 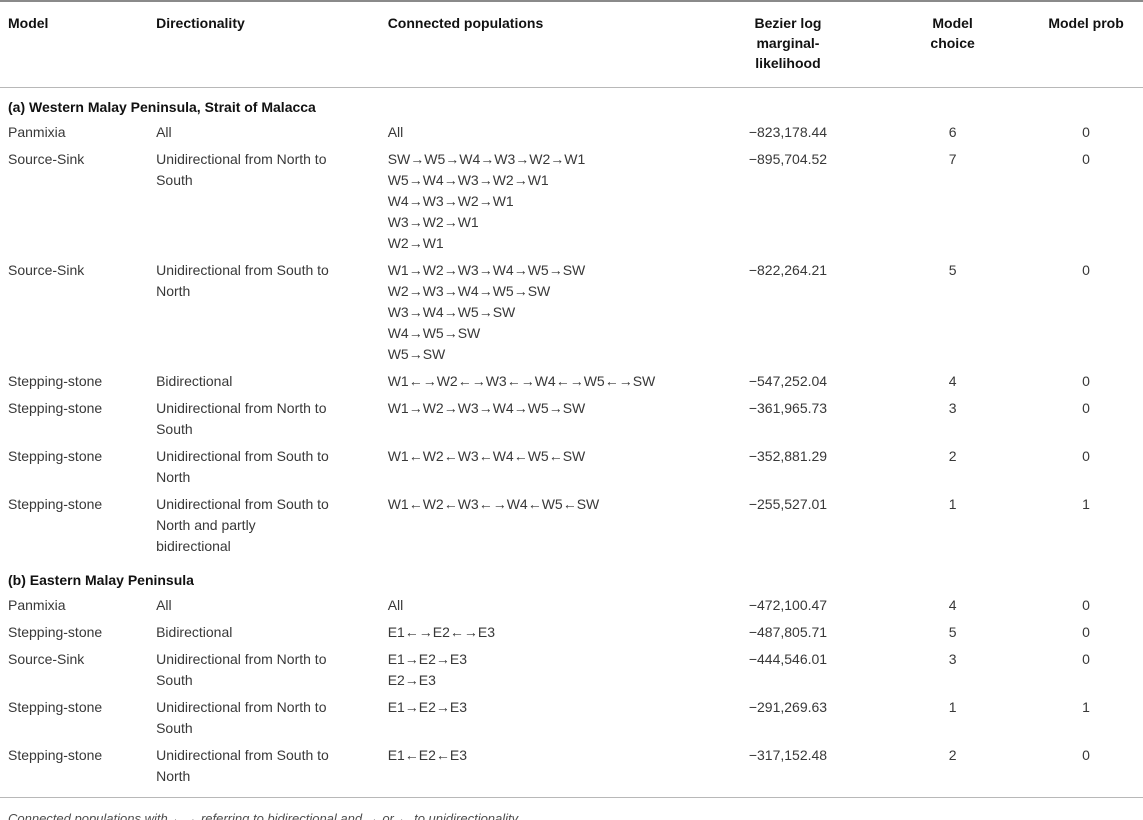 What do you see at coordinates (486, 159) in the screenshot?
I see `population-path: SW→W5→W4→W3→W2→W1` at bounding box center [486, 159].